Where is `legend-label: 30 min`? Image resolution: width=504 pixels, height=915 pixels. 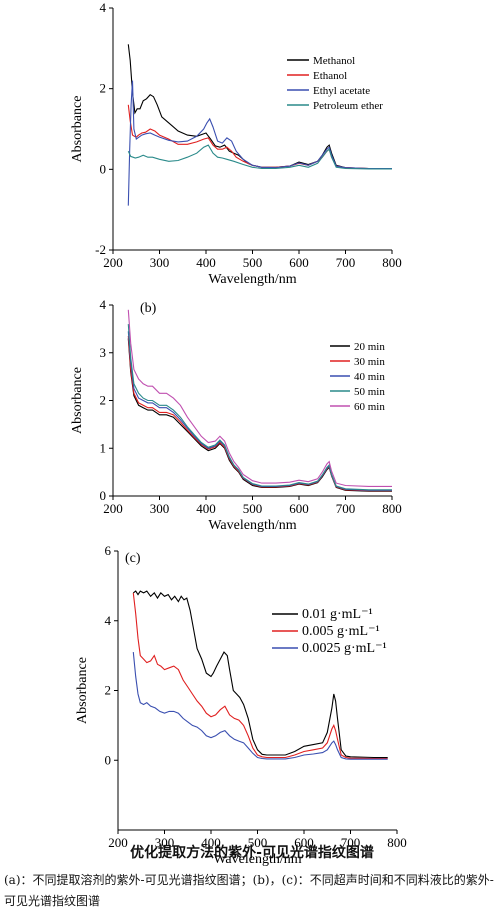
legend-label: 30 min is located at coordinates (369, 362).